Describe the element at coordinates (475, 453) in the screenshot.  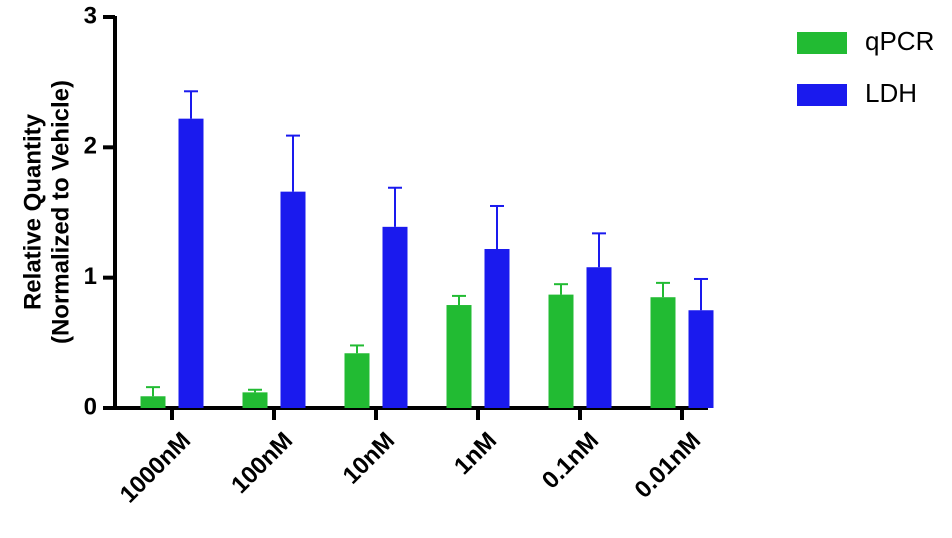
I see `category-label: 1nM` at that location.